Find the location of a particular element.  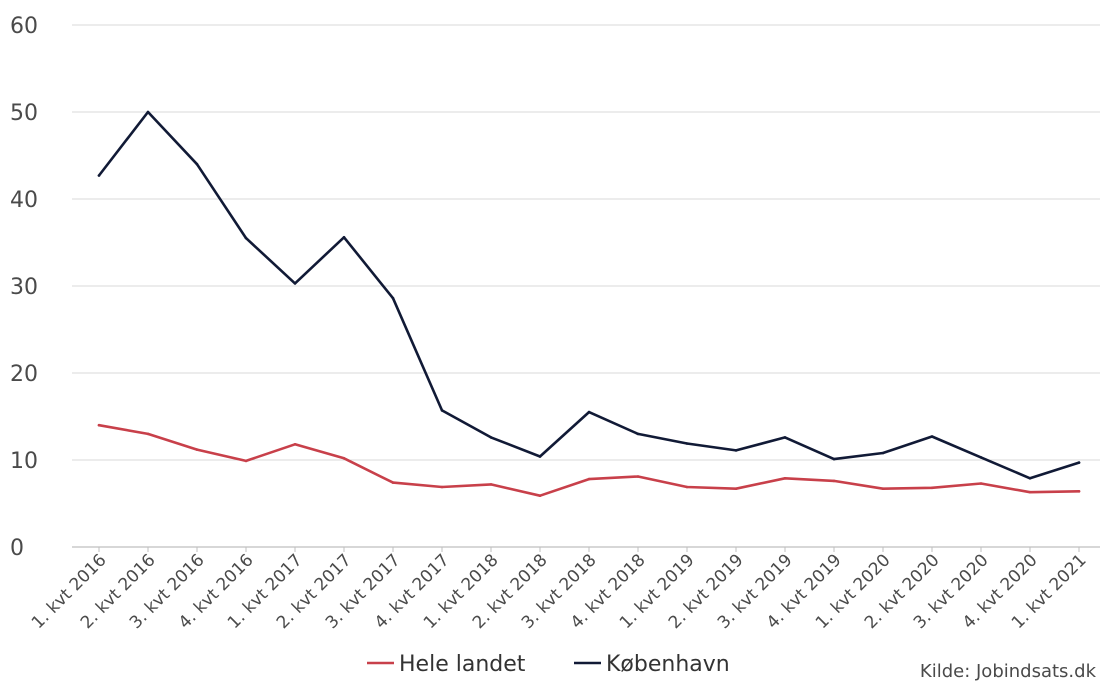

y-tick-label: 60 is located at coordinates (24, 26).